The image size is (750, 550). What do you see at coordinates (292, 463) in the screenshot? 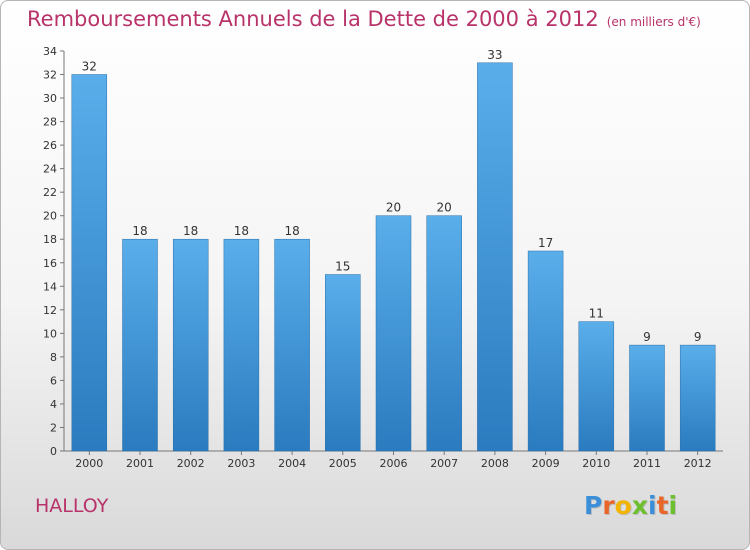
I see `x-tick-label: 2004` at bounding box center [292, 463].